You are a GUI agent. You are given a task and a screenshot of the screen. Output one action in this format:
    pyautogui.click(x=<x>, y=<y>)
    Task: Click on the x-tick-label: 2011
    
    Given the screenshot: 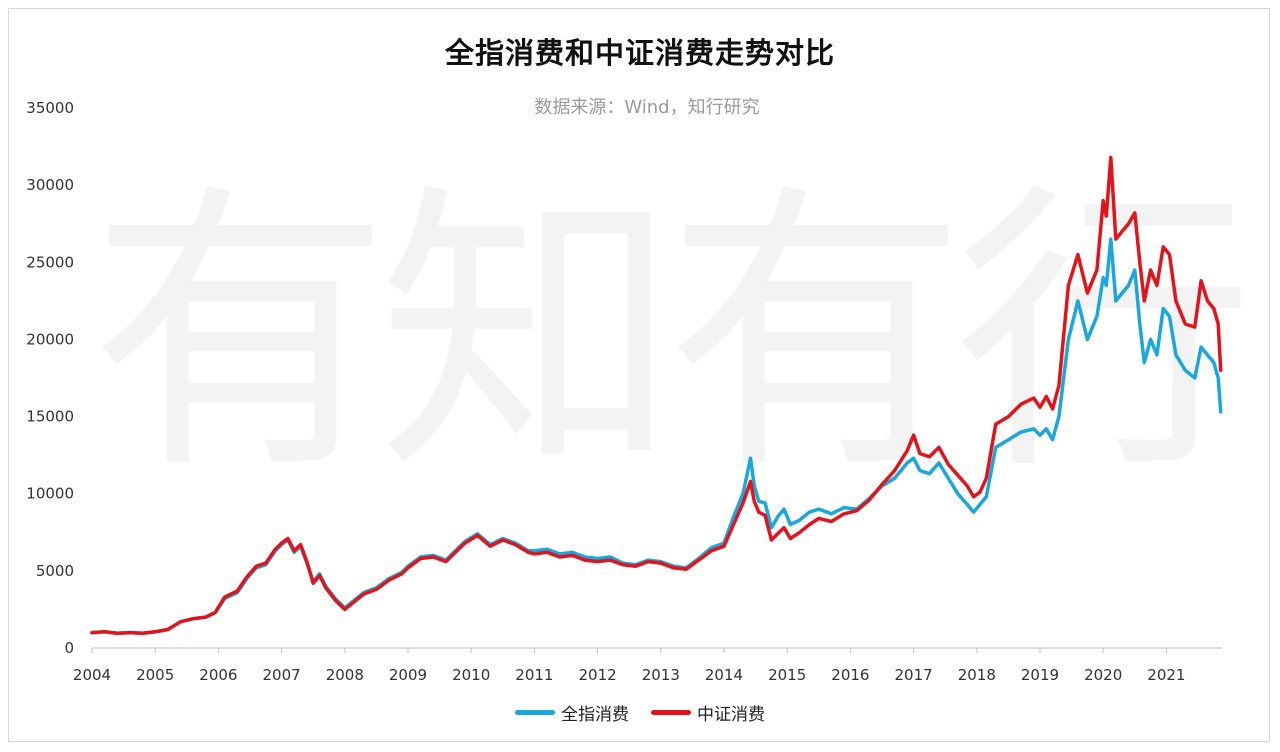 What is the action you would take?
    pyautogui.click(x=534, y=675)
    